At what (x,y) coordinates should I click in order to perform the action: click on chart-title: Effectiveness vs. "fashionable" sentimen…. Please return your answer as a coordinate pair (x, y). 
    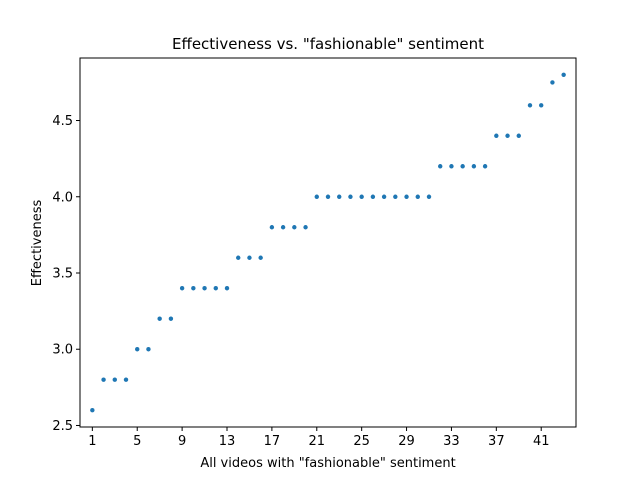
    Looking at the image, I should click on (328, 44).